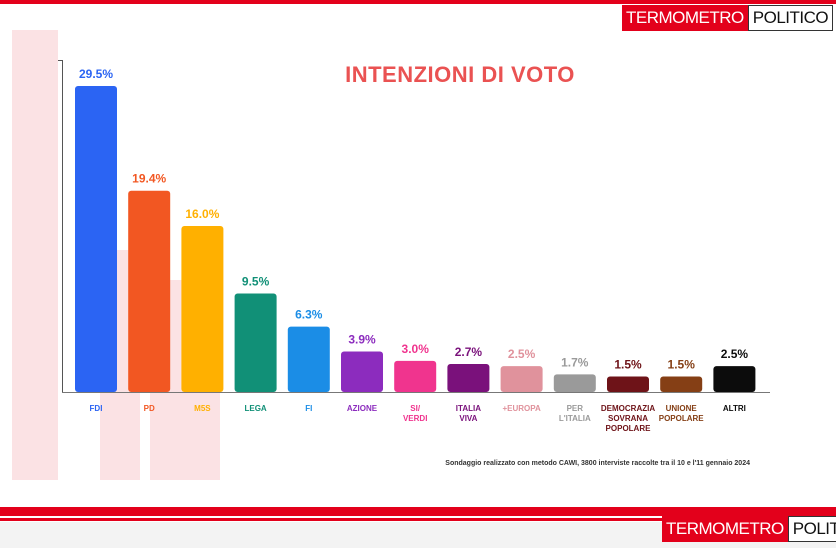 Image resolution: width=836 pixels, height=548 pixels. I want to click on category-label-fdi: FDI, so click(96, 408).